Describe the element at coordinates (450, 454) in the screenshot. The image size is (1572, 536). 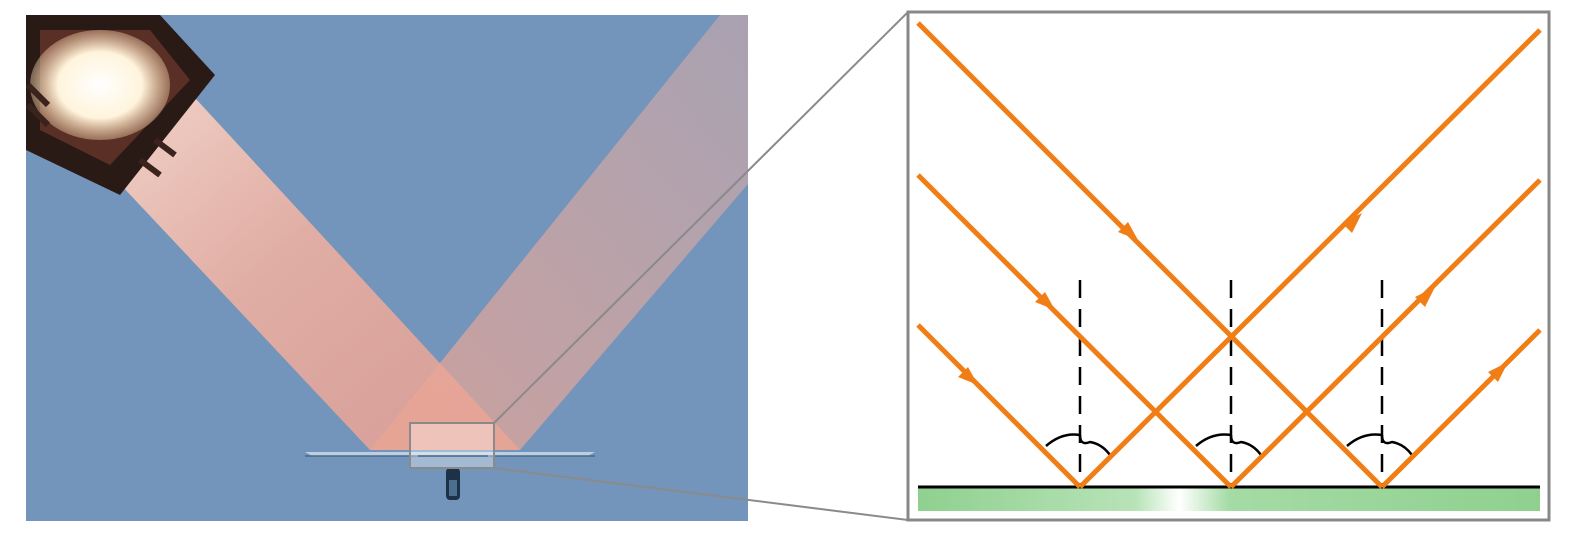
I see `mirror-plate` at that location.